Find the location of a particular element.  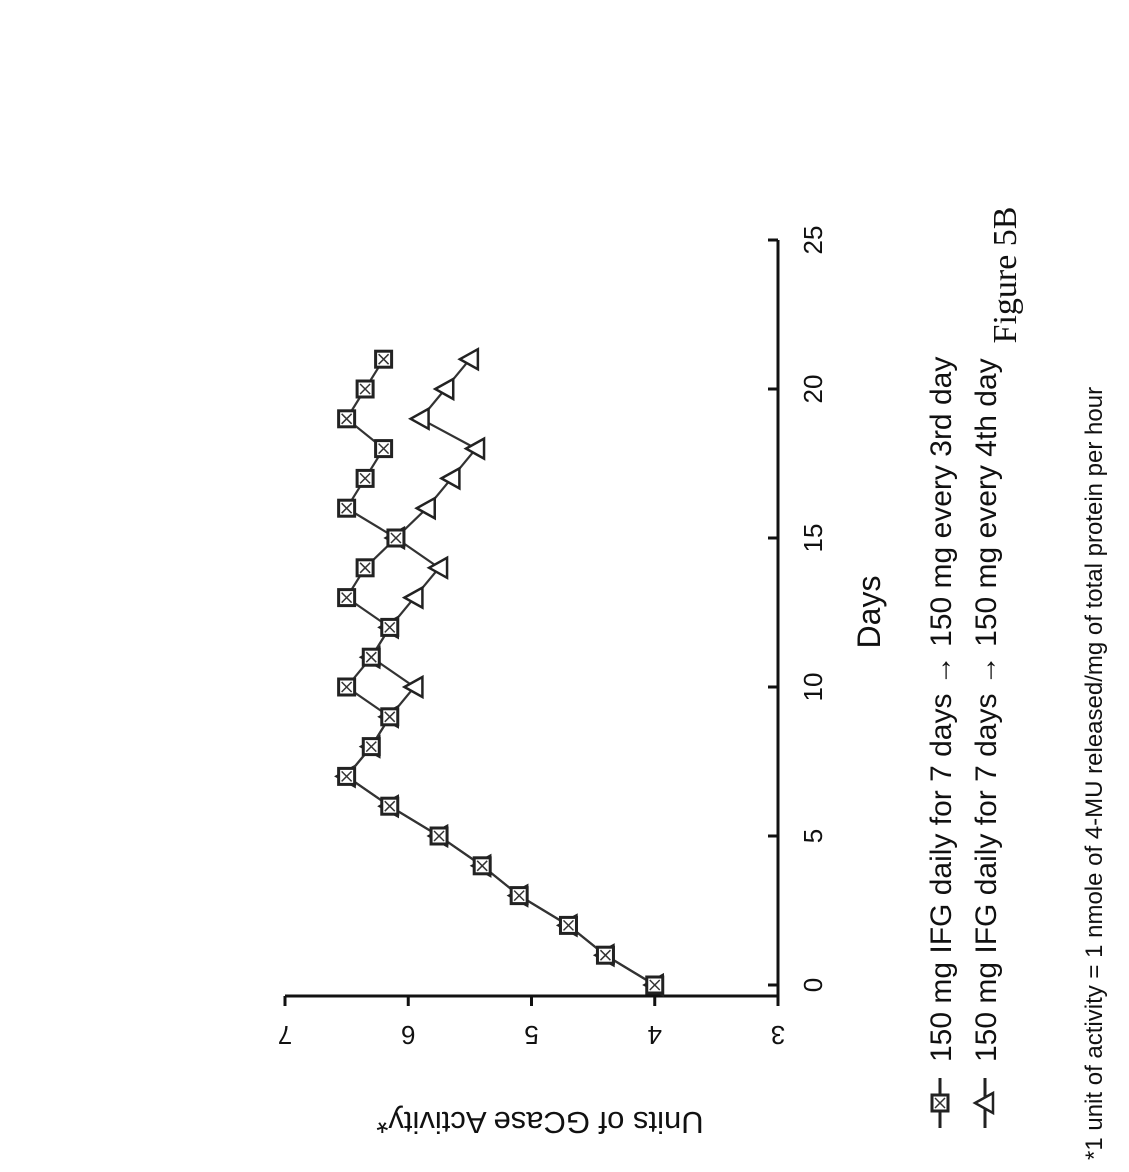

y-tick-label: 4 is located at coordinates (655, 1035).